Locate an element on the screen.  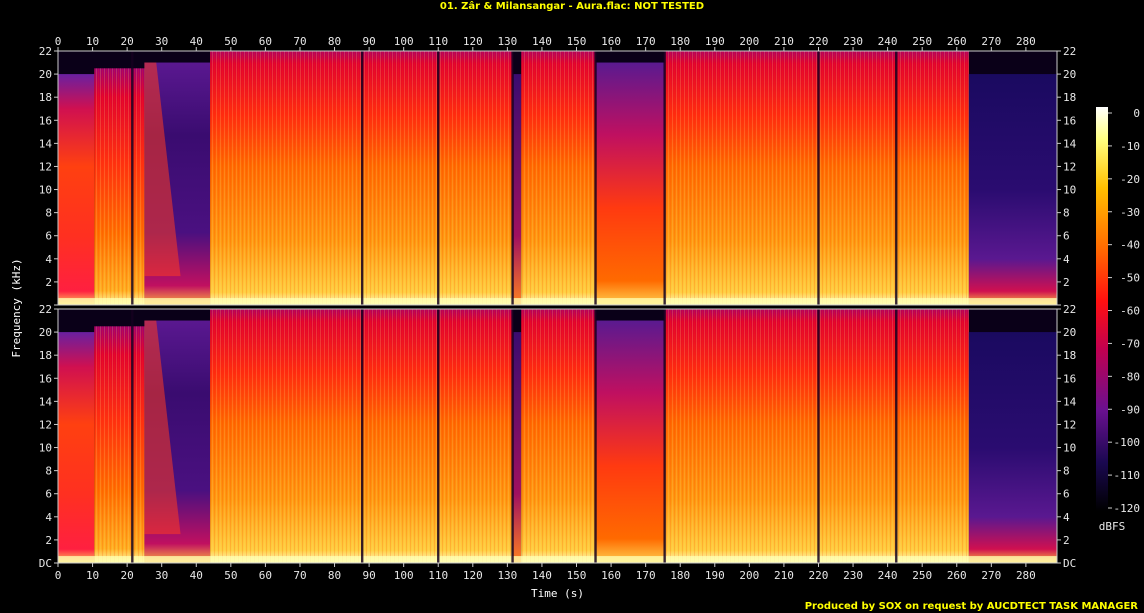
x-tick-label: 130 is located at coordinates (507, 575).